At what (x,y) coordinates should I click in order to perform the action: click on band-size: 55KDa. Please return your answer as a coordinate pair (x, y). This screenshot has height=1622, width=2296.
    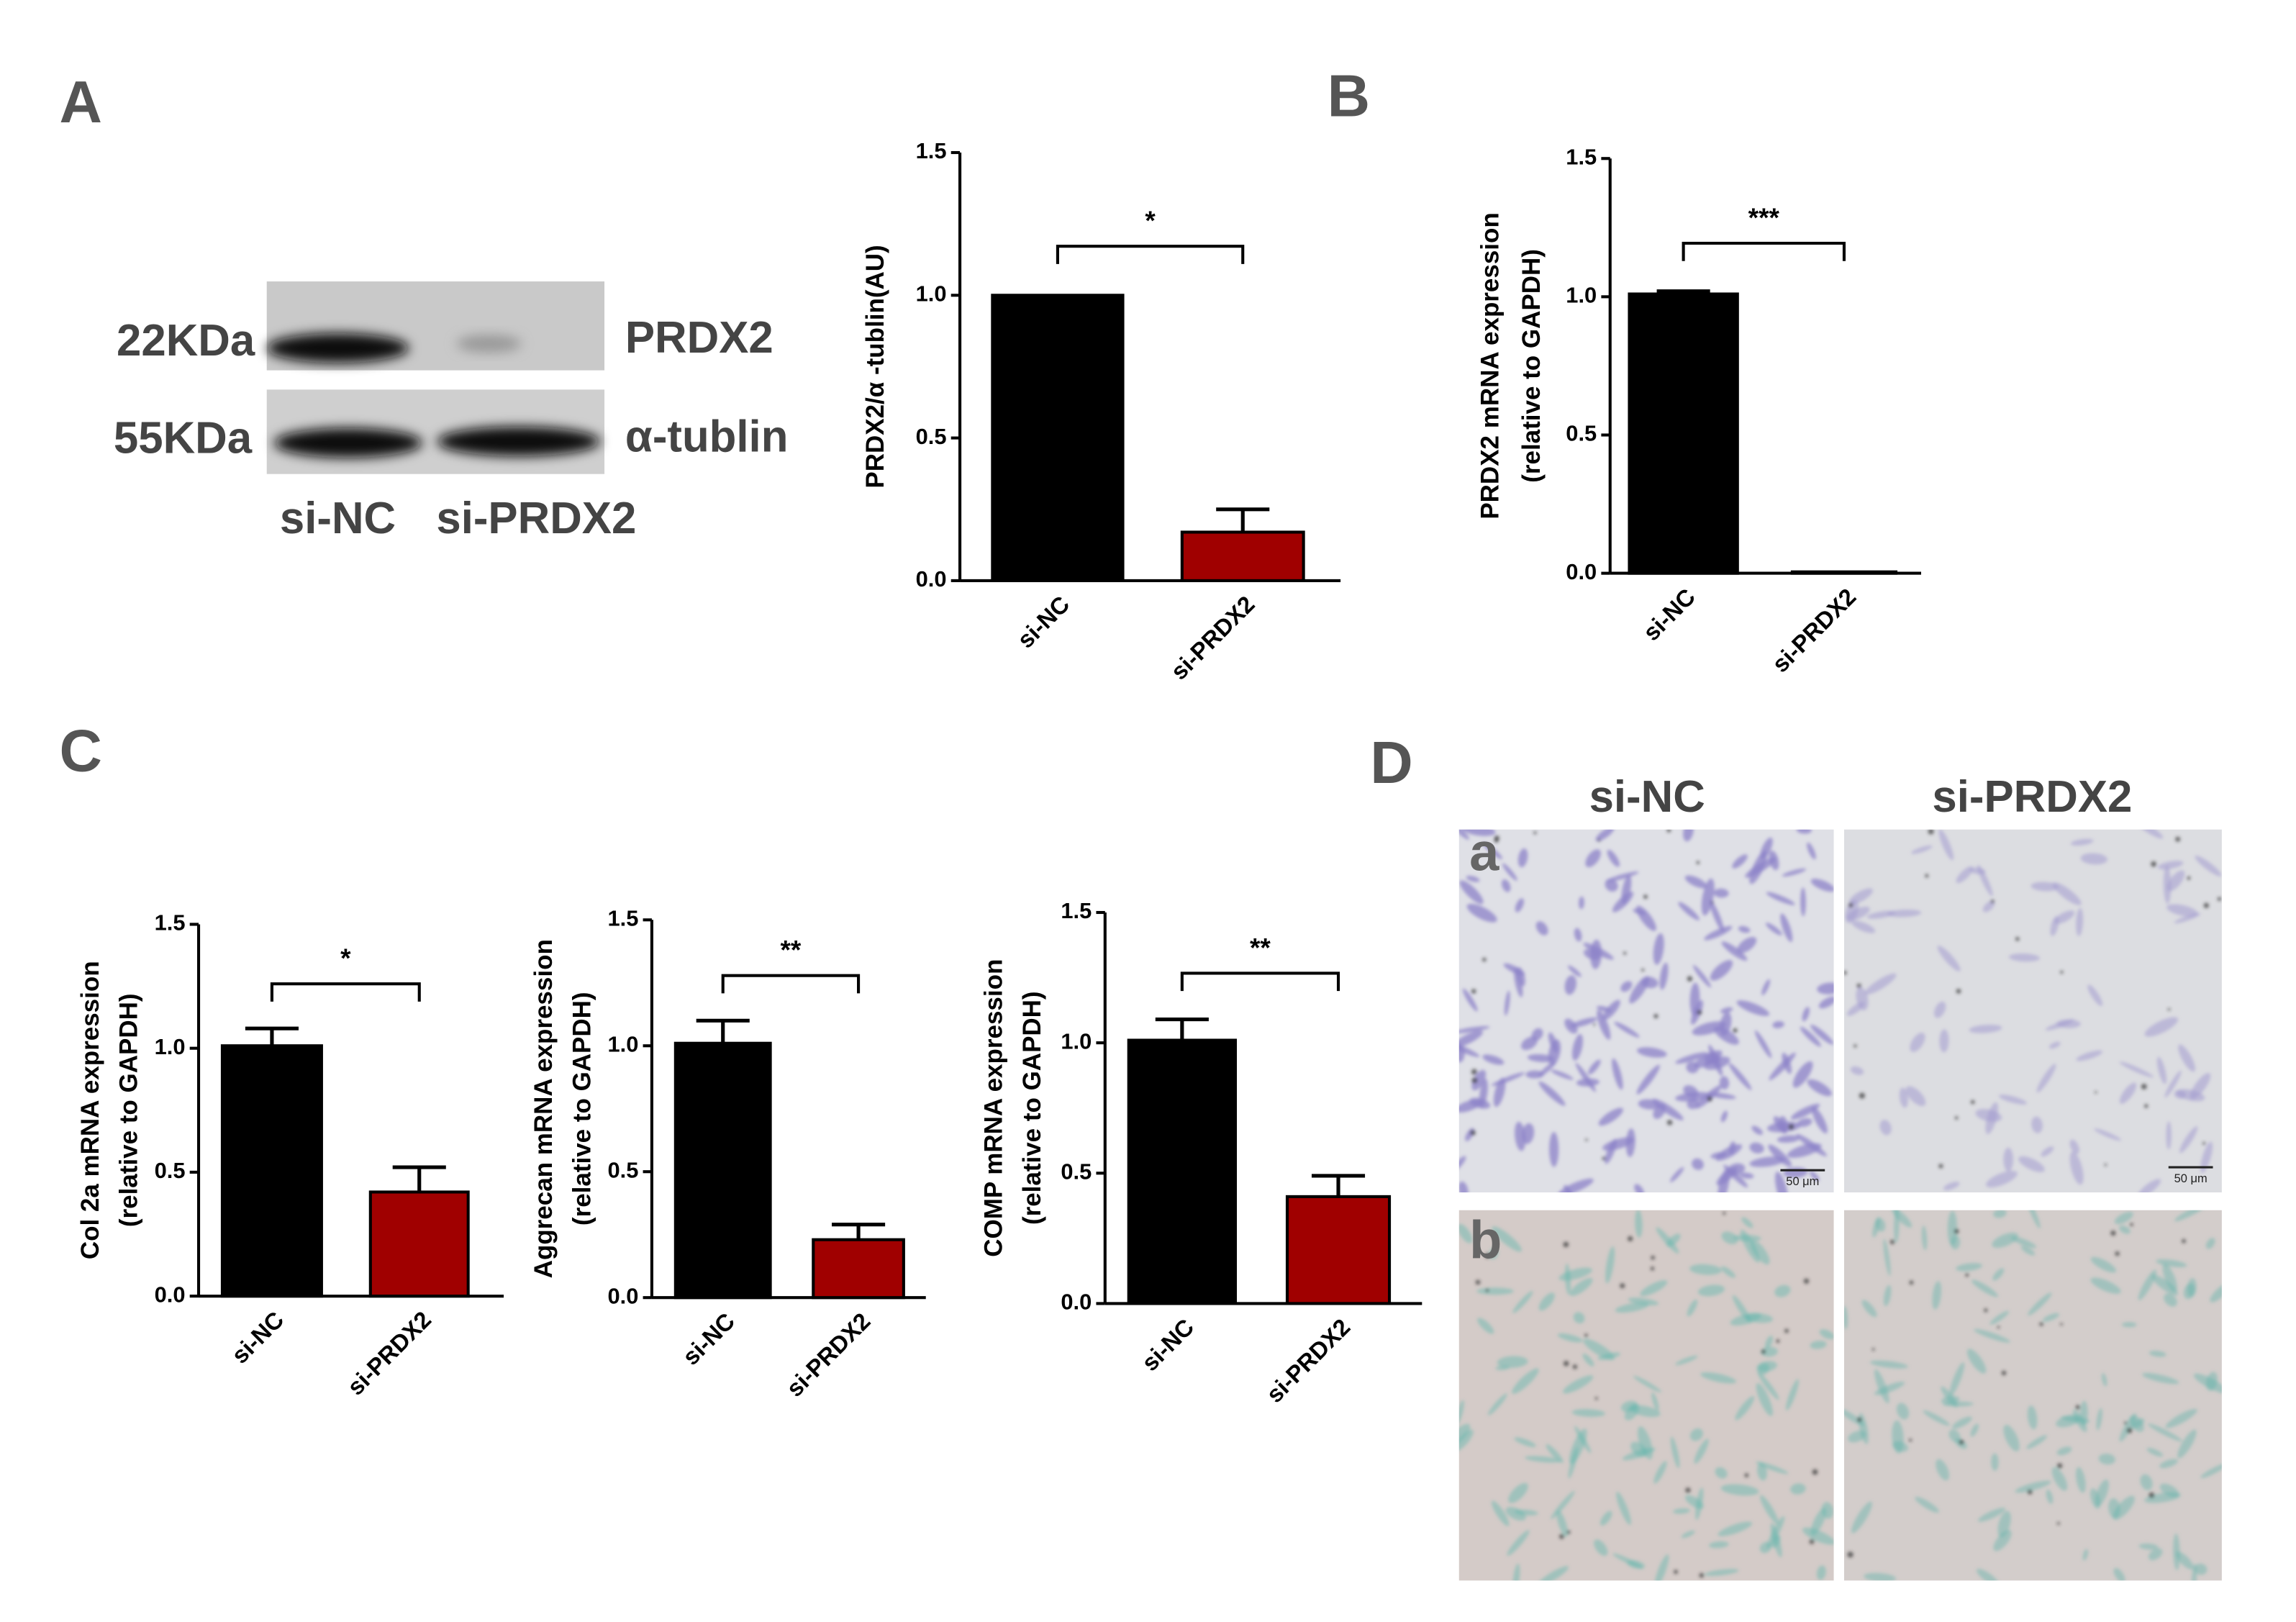
    Looking at the image, I should click on (183, 439).